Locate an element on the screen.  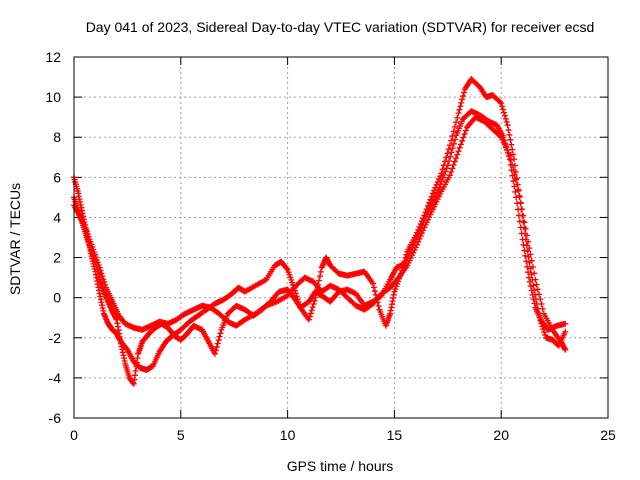
x-tick-label: 15 is located at coordinates (395, 435).